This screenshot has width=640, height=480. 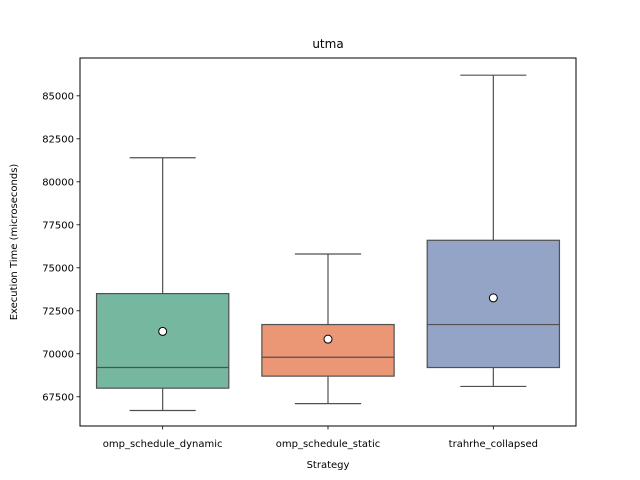 I want to click on x-axis-label: Strategy, so click(x=328, y=465).